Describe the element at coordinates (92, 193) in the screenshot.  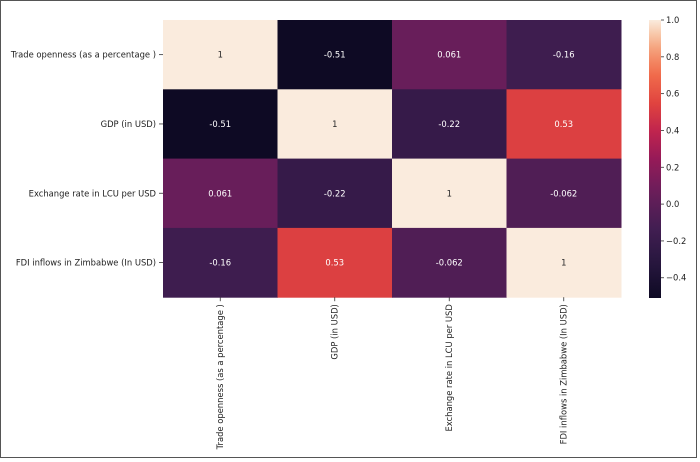
I see `y-tick-label-2: Exchange rate in LCU per USD` at that location.